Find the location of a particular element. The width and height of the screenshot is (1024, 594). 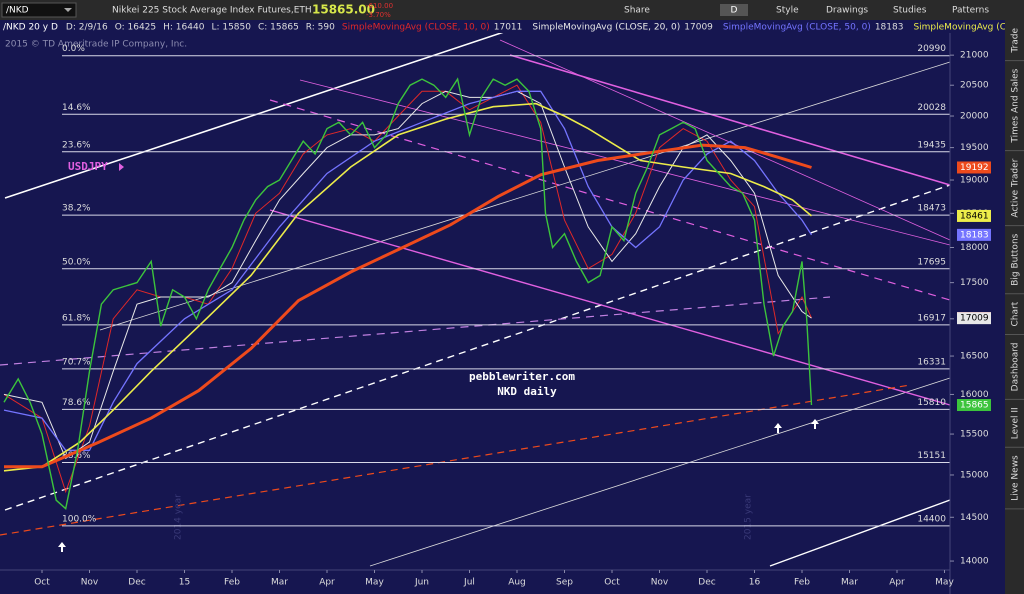

last-value-label: 17009 is located at coordinates (974, 319).